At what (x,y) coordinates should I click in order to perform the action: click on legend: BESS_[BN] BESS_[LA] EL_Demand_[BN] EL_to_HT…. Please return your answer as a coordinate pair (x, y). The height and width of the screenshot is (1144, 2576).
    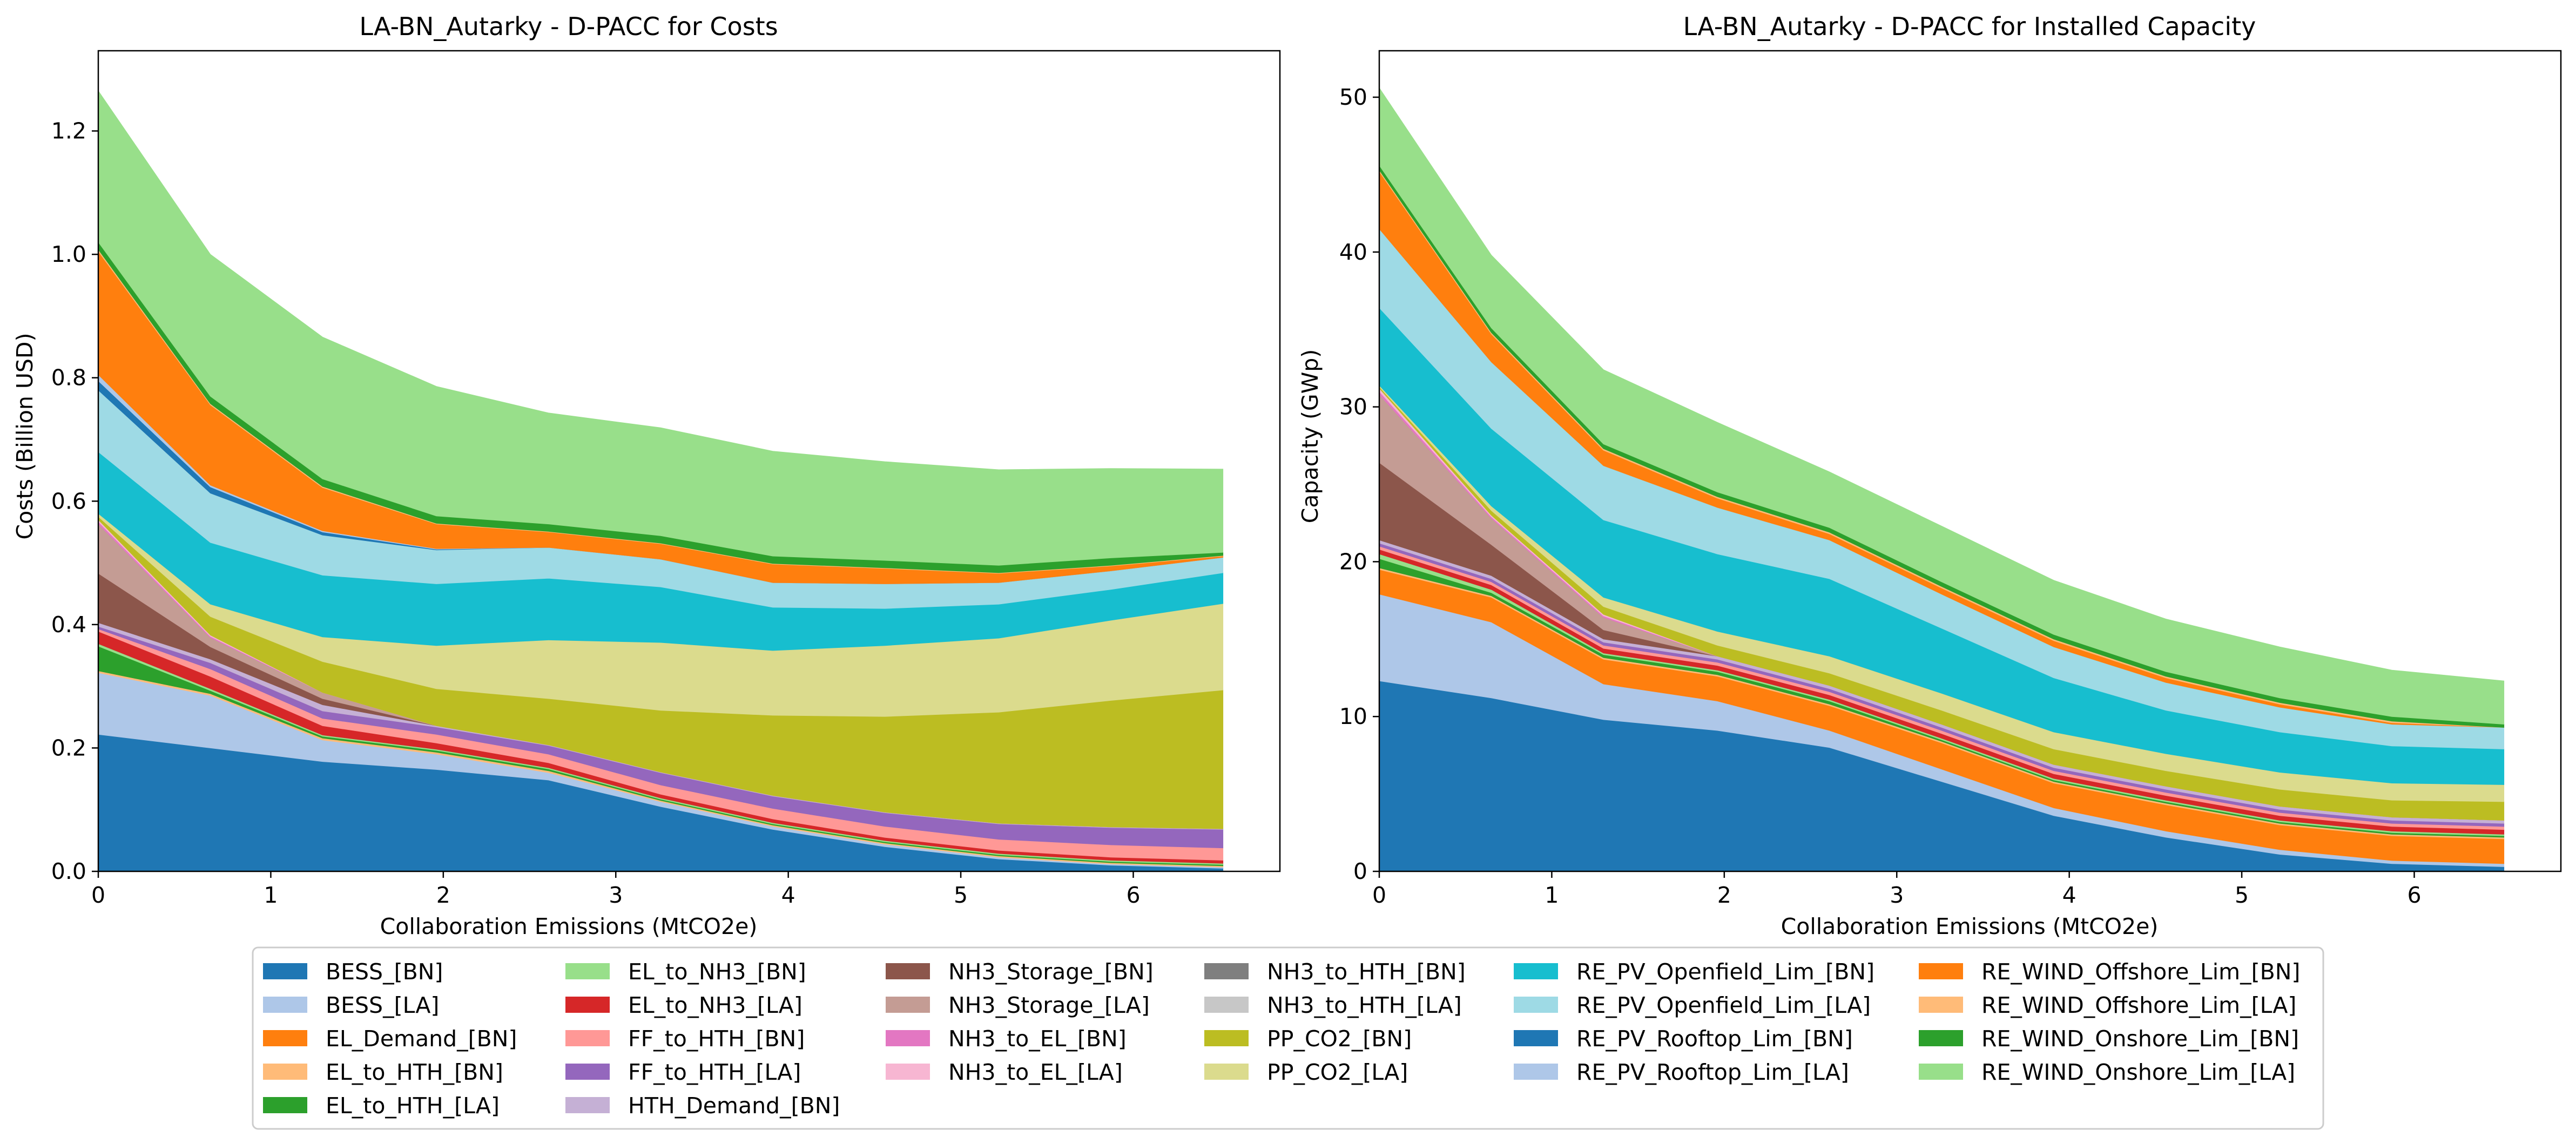
    Looking at the image, I should click on (1288, 1038).